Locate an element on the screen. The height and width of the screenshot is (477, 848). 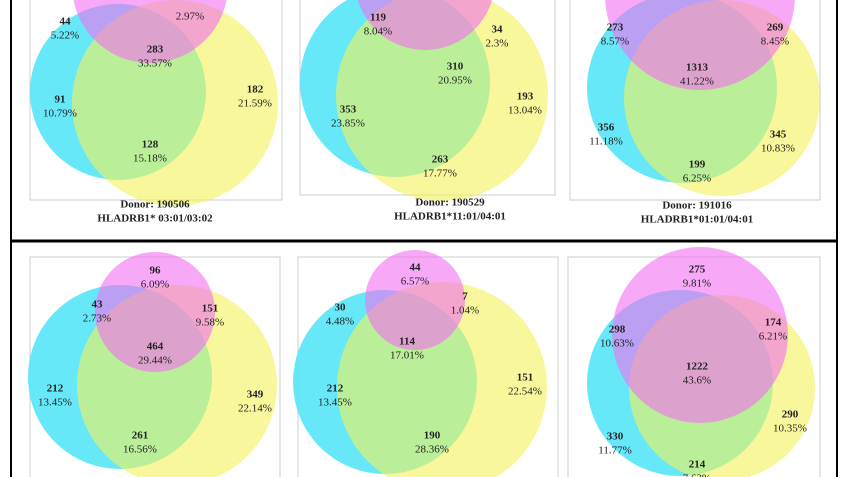
region-percent: 11.77% is located at coordinates (615, 451).